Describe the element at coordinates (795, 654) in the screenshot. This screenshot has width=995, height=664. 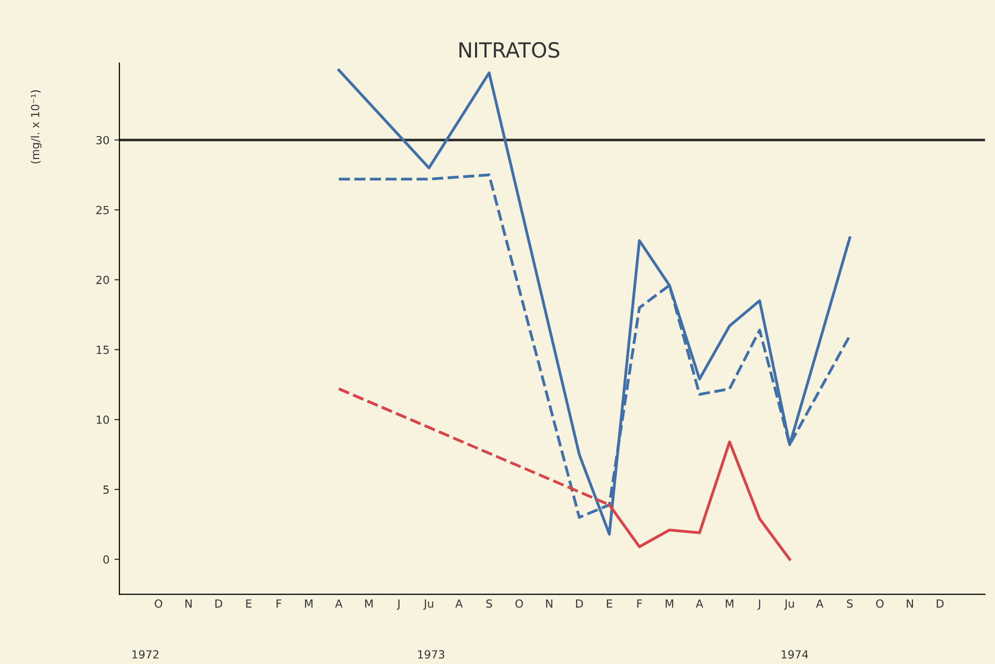
I see `text: 1974` at that location.